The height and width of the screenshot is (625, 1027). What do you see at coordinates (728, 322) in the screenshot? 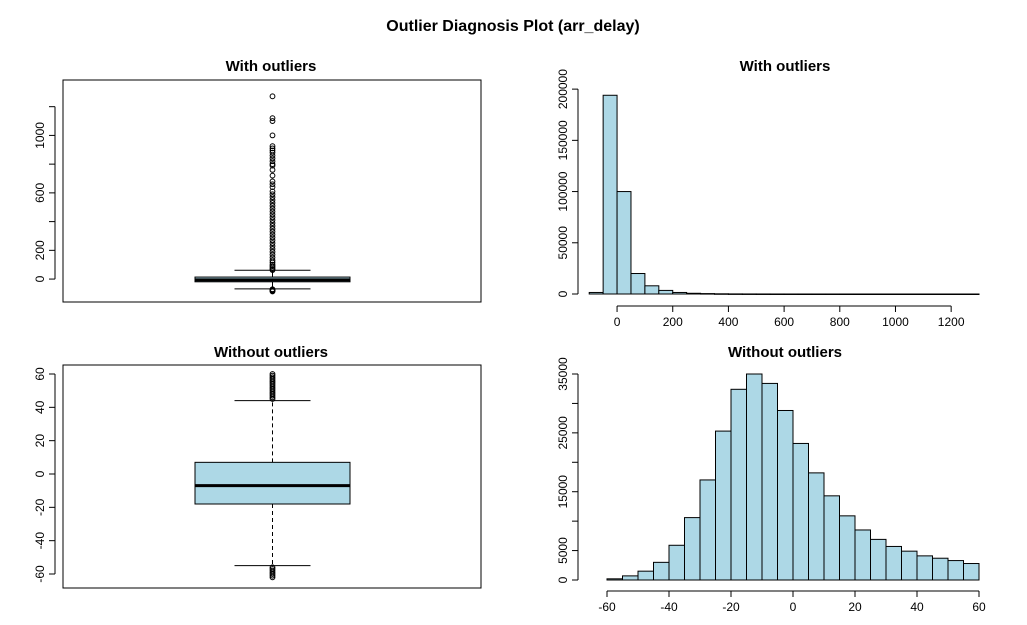
I see `x-tick-label: 400` at bounding box center [728, 322].